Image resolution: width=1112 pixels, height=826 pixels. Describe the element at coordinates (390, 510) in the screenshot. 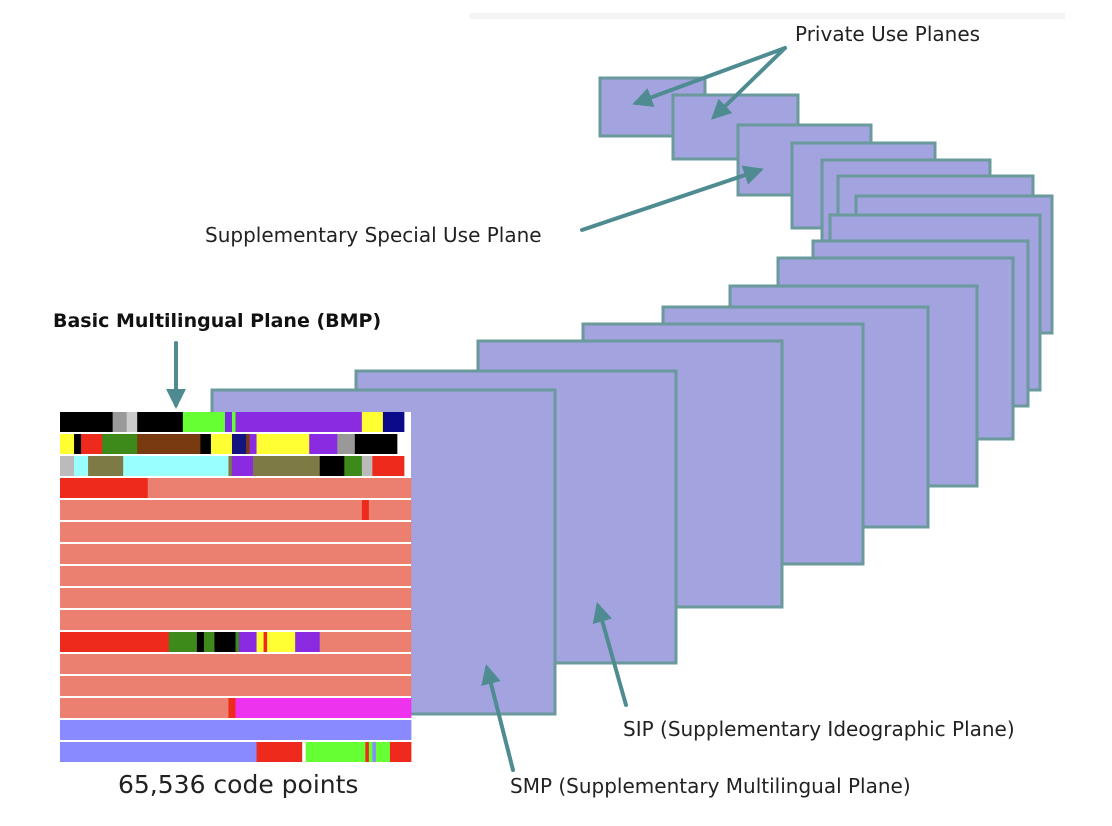

I see `bmp-block-r4-s2` at that location.